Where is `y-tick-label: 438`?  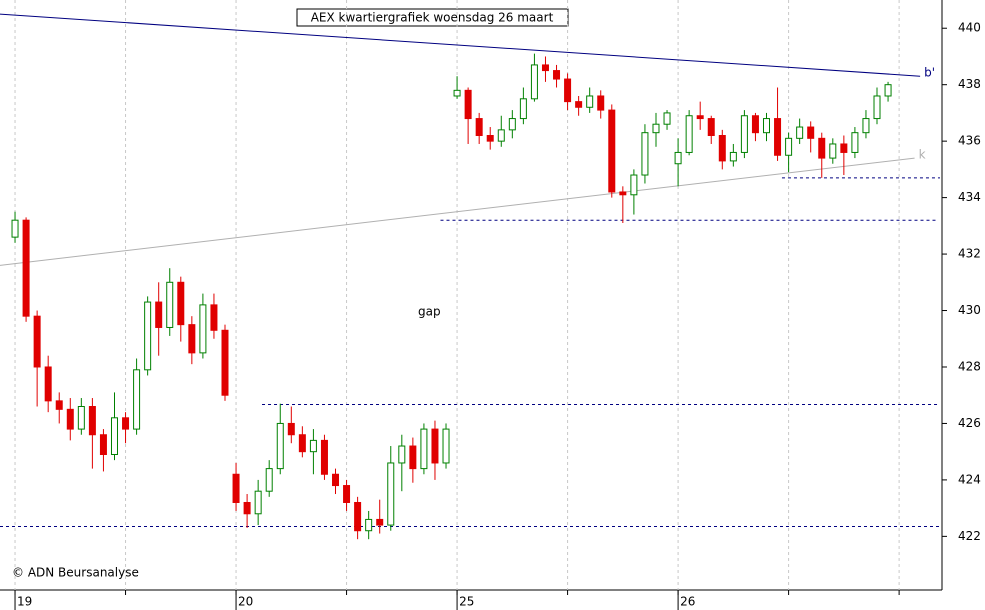
y-tick-label: 438 is located at coordinates (969, 84).